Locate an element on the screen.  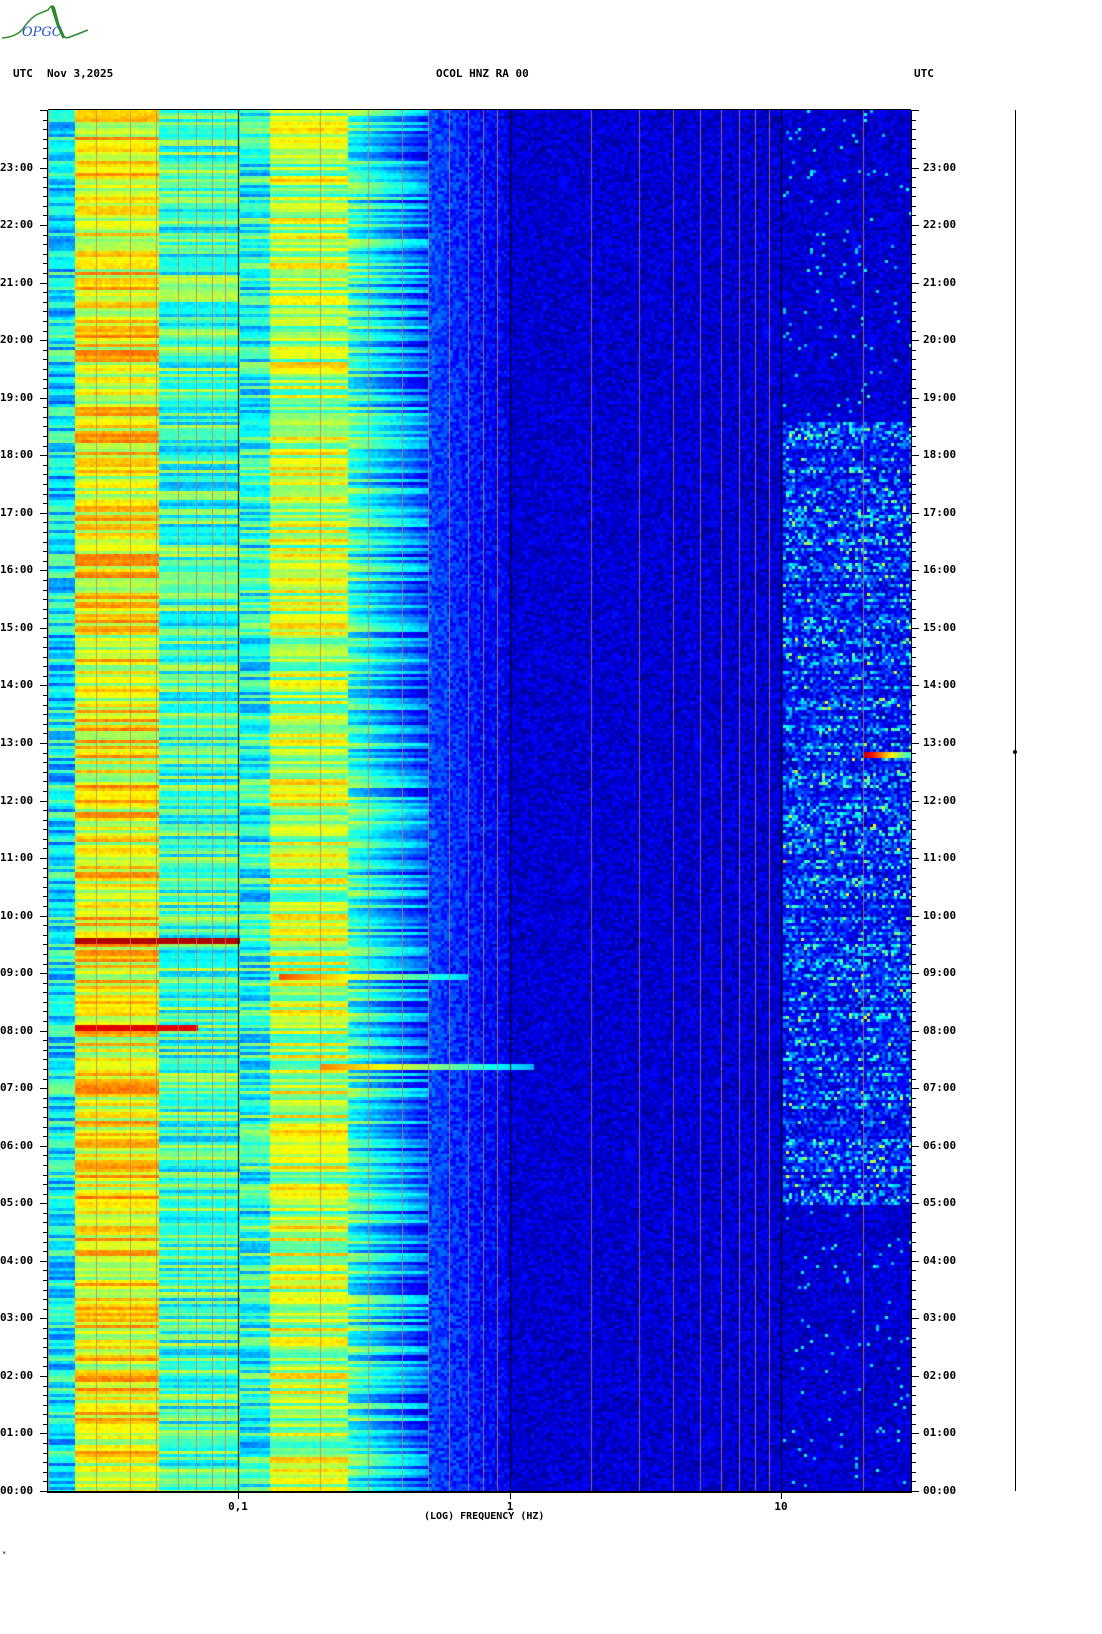
date-label: Nov 3,2025 is located at coordinates (80, 73).